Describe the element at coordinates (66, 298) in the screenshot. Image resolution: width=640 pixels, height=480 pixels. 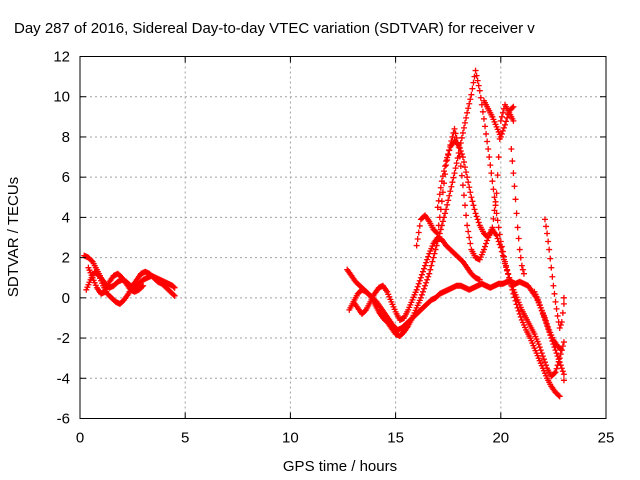
I see `y-tick-label-3: 0` at that location.